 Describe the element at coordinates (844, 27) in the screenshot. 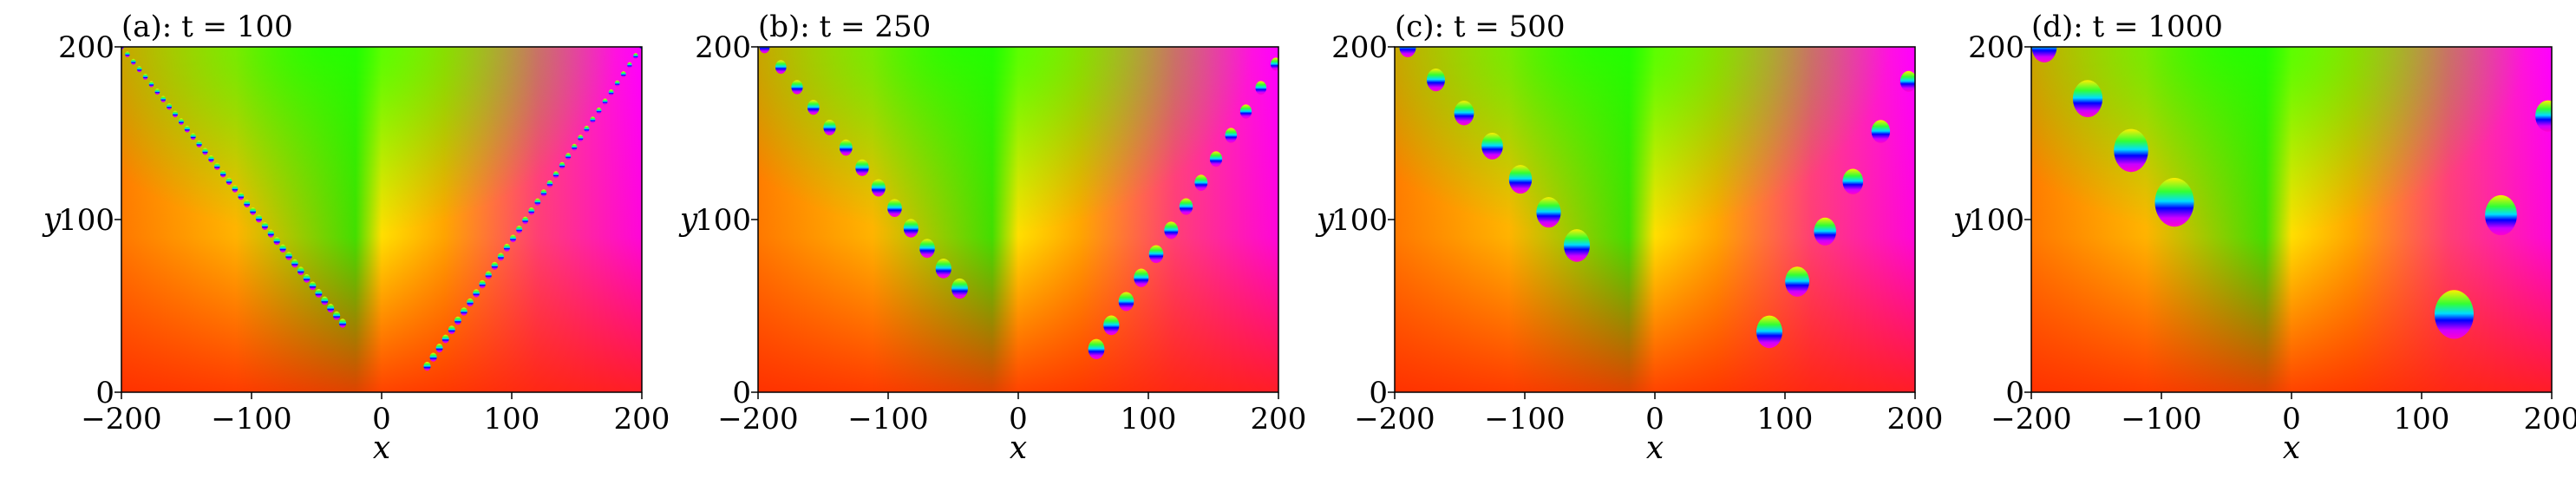

I see `panel-title: (b): t = 250` at that location.